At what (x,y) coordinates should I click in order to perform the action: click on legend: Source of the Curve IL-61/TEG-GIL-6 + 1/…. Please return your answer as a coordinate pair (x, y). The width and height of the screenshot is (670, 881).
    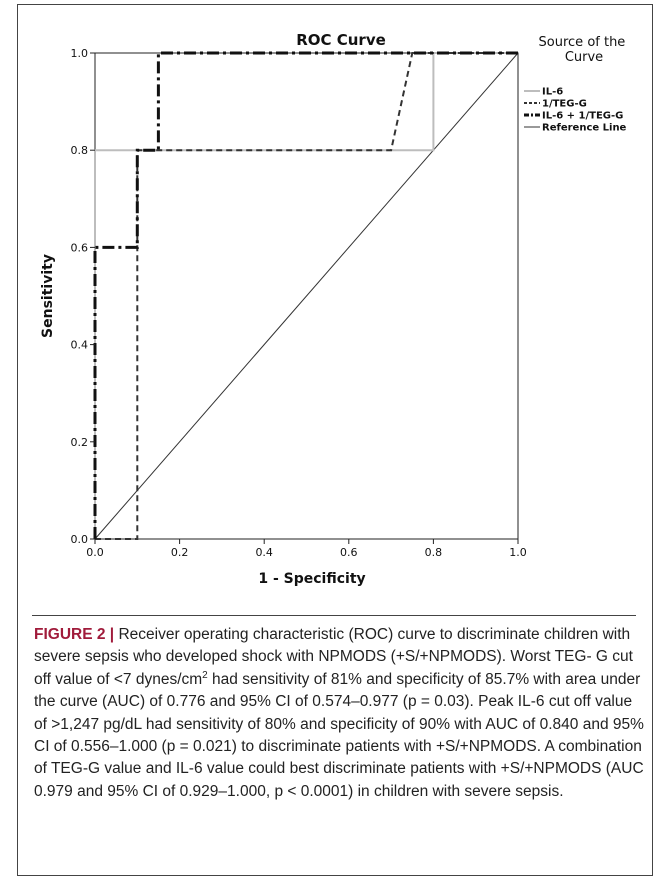
    Looking at the image, I should click on (577, 84).